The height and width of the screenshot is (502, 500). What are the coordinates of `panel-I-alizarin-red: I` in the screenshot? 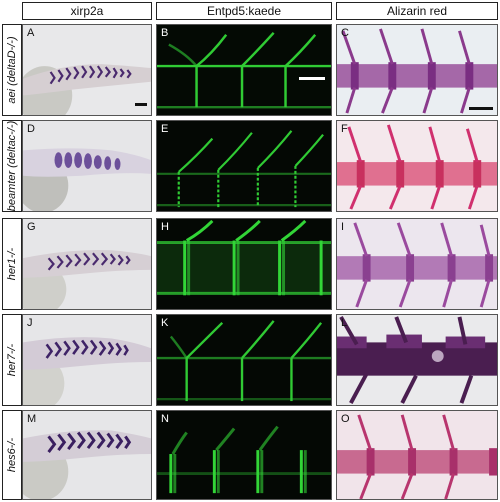 It's located at (417, 264).